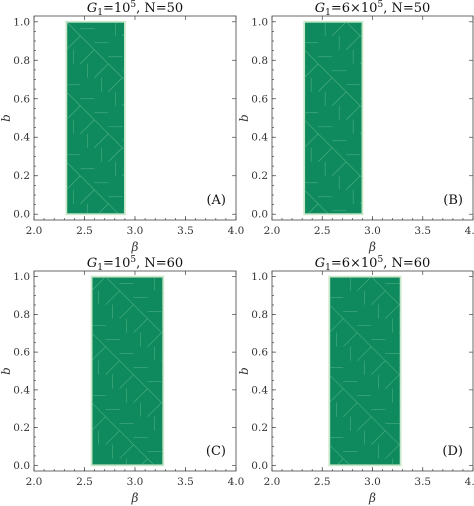  Describe the element at coordinates (216, 200) in the screenshot. I see `panel-tag: (A)` at that location.